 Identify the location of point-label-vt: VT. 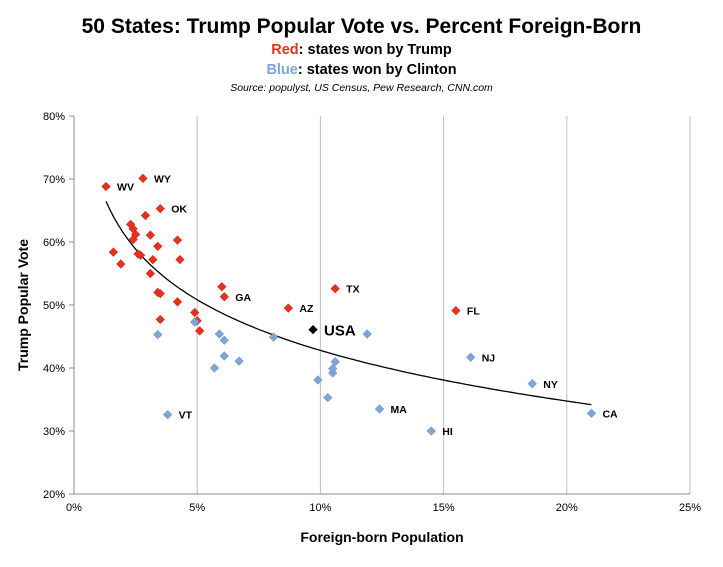
(186, 416).